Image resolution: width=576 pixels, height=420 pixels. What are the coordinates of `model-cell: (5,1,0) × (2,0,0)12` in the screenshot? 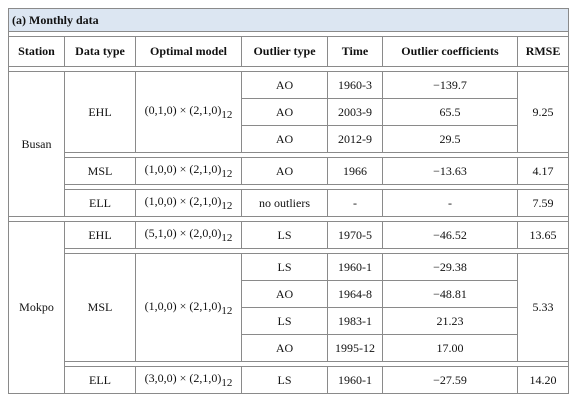 It's located at (188, 235).